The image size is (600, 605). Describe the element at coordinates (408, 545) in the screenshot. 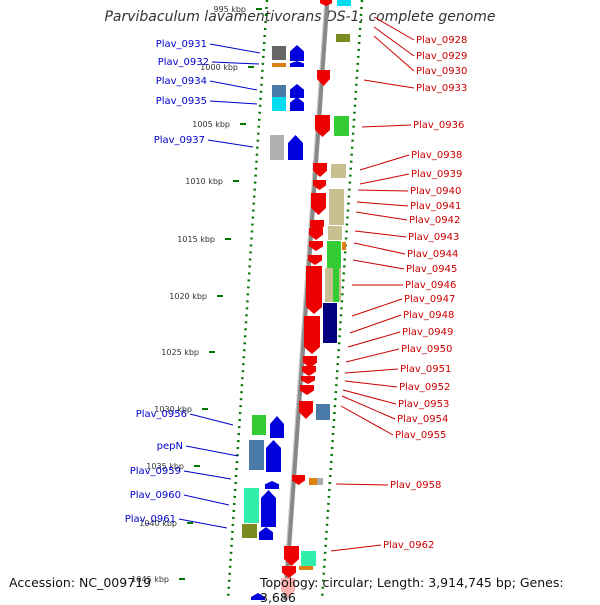

I see `gene-label-Plav_0962: Plav_0962` at that location.